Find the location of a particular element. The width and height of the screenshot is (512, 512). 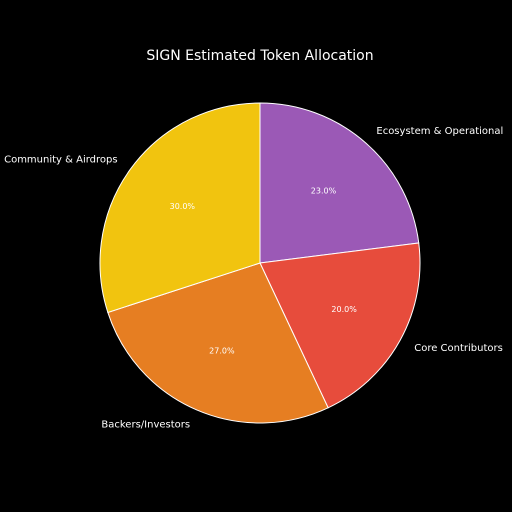

pie-category-label-backers-investors: Backers/Investors is located at coordinates (145, 425).